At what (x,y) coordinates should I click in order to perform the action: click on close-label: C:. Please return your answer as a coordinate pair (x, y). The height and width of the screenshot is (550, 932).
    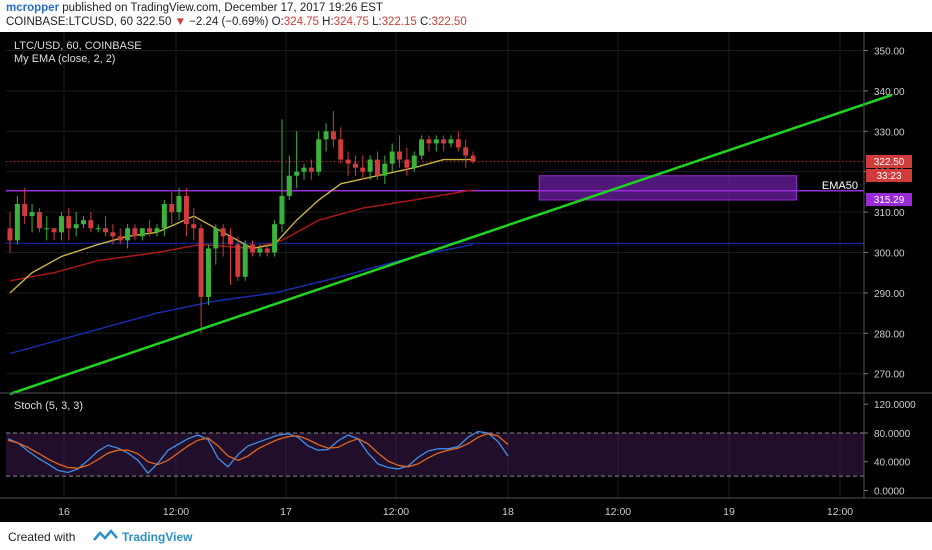
    Looking at the image, I should click on (426, 22).